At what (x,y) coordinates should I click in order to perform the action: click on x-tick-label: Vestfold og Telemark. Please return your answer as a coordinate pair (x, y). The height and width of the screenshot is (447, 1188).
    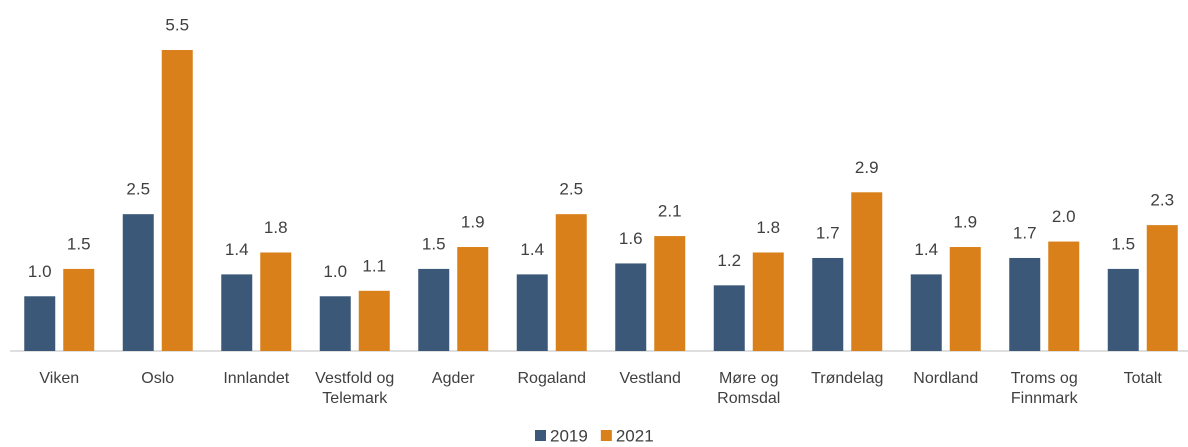
    Looking at the image, I should click on (355, 388).